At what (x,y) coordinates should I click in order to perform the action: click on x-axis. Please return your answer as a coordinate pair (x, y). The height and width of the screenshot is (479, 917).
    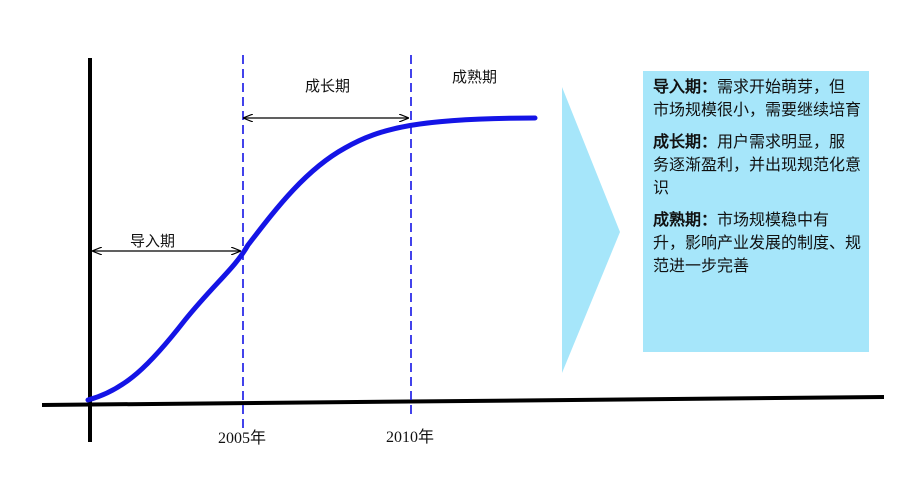
    Looking at the image, I should click on (463, 401).